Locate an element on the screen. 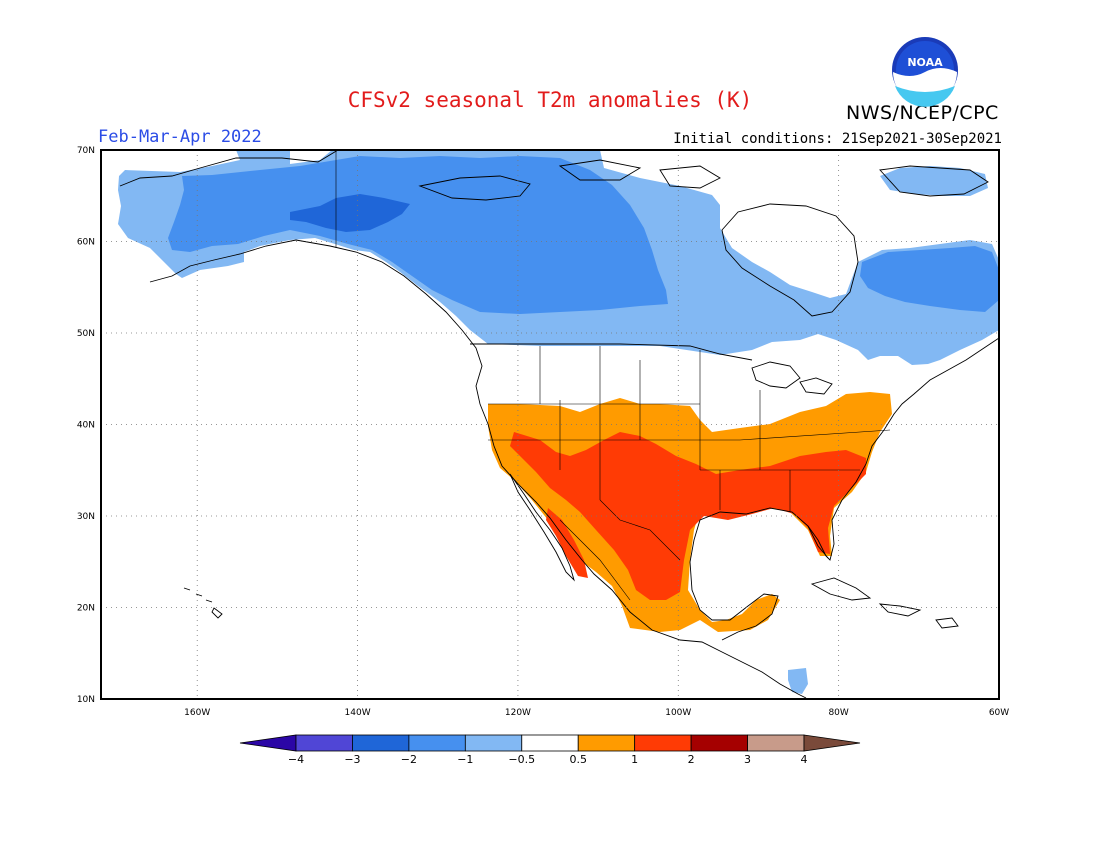  colorbar-tick-label: 4 is located at coordinates (804, 759).